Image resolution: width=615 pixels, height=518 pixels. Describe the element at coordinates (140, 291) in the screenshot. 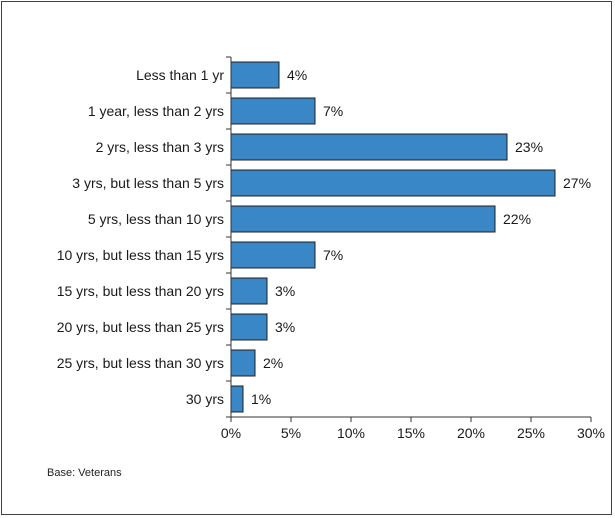

I see `category-label: 15 yrs, but less than 20 yrs` at that location.